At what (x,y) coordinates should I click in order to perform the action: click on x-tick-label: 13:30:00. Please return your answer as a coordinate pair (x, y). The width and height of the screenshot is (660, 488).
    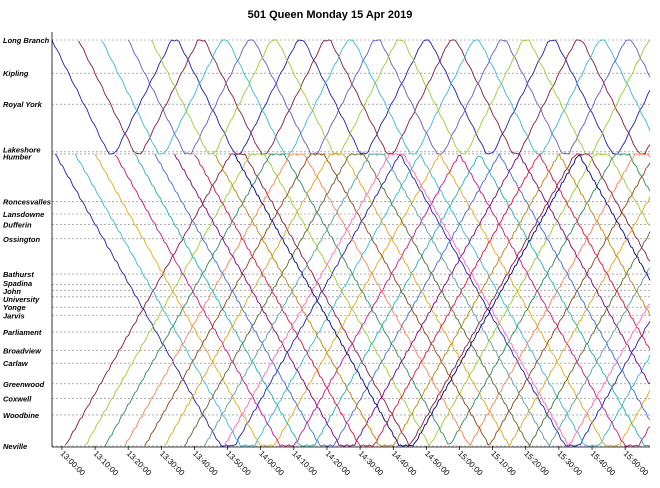
    Looking at the image, I should click on (172, 463).